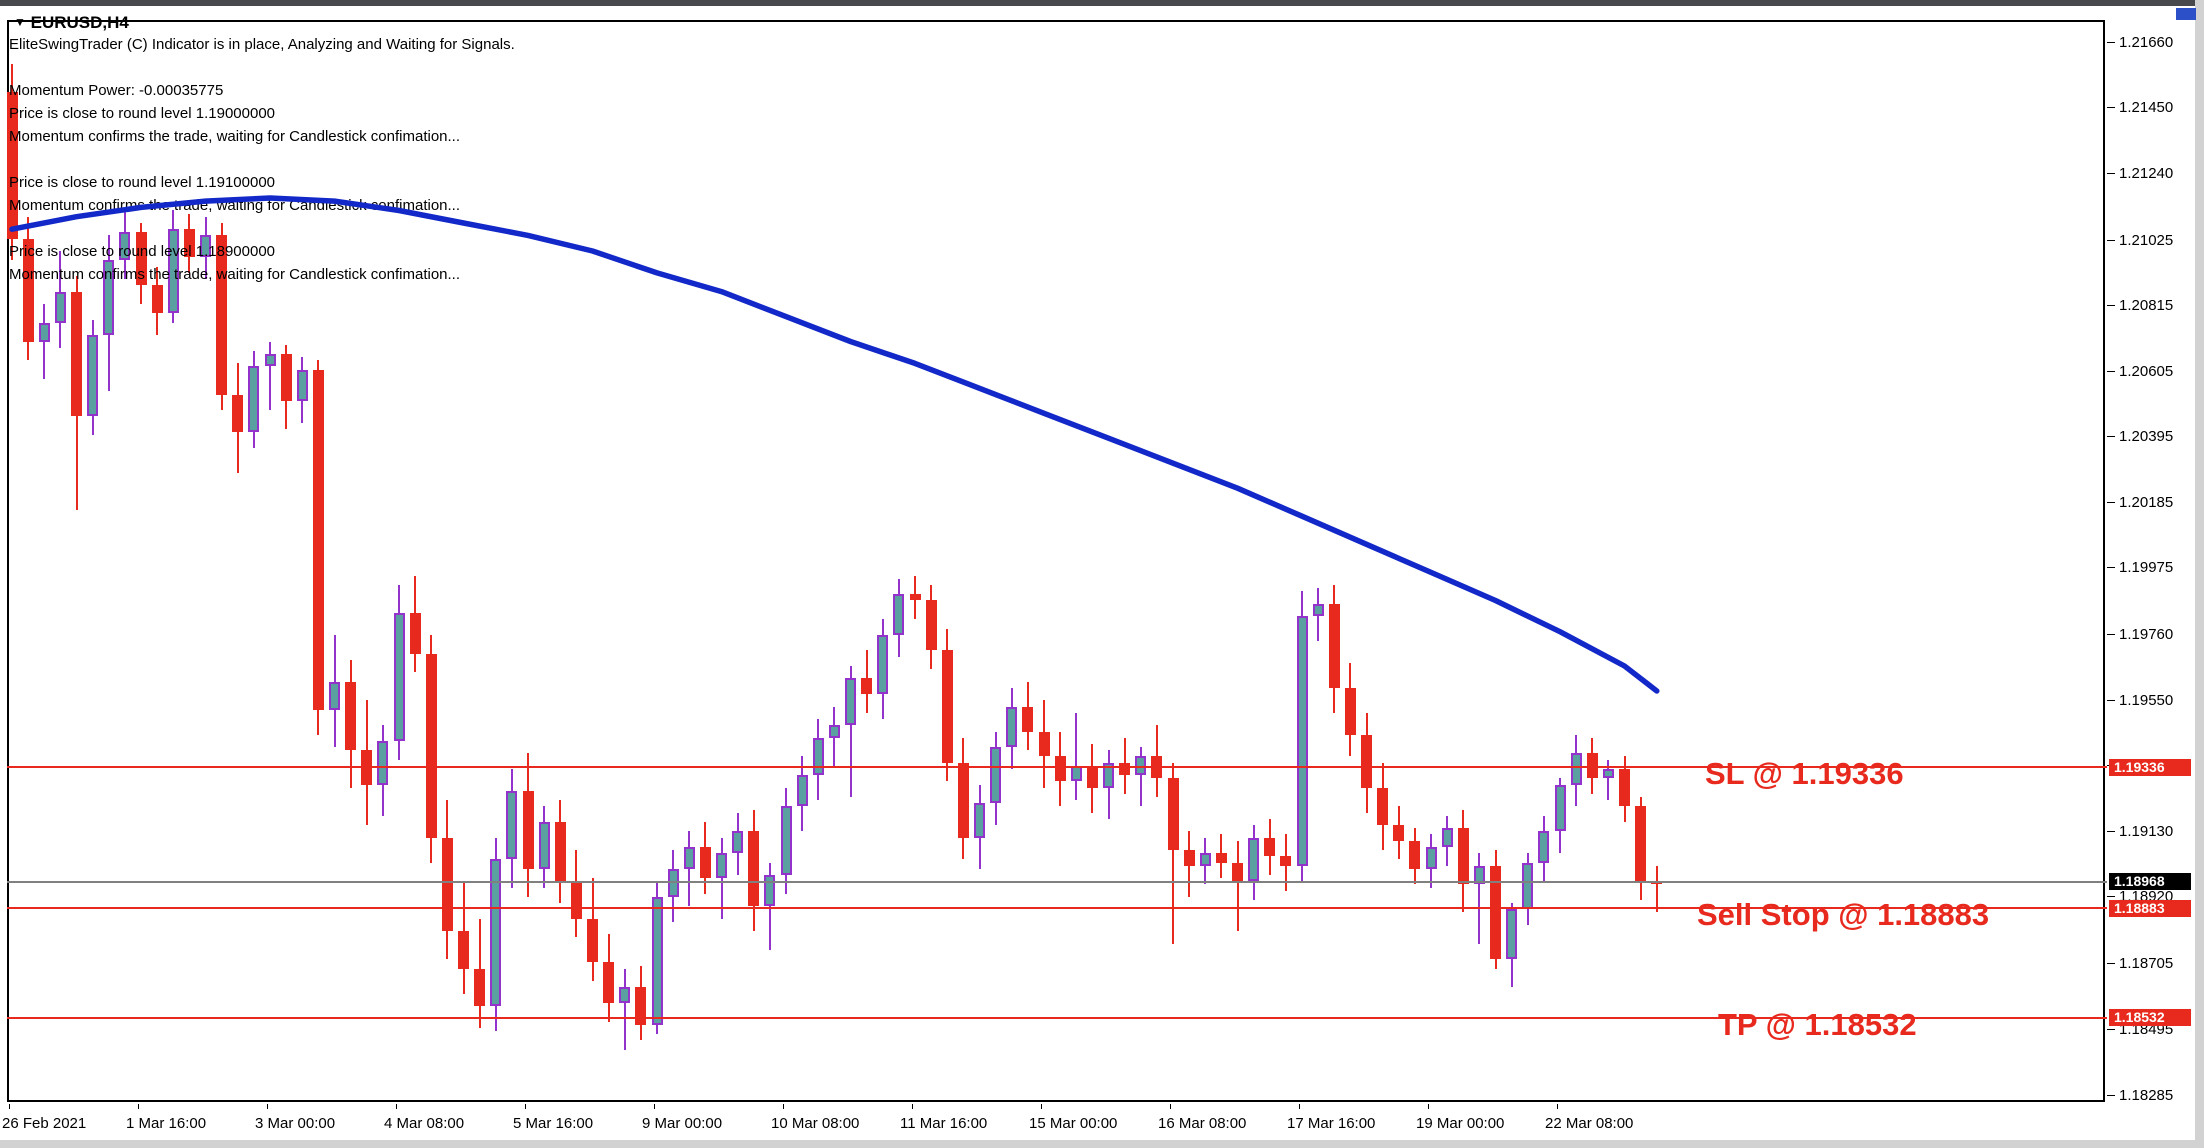 Image resolution: width=2204 pixels, height=1148 pixels. I want to click on price-axis-label: 1.21660, so click(2146, 42).